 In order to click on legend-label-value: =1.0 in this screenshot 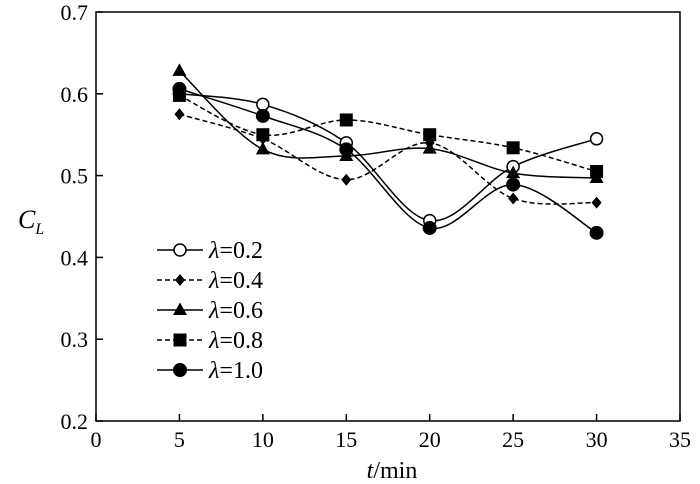, I will do `click(241, 371)`.